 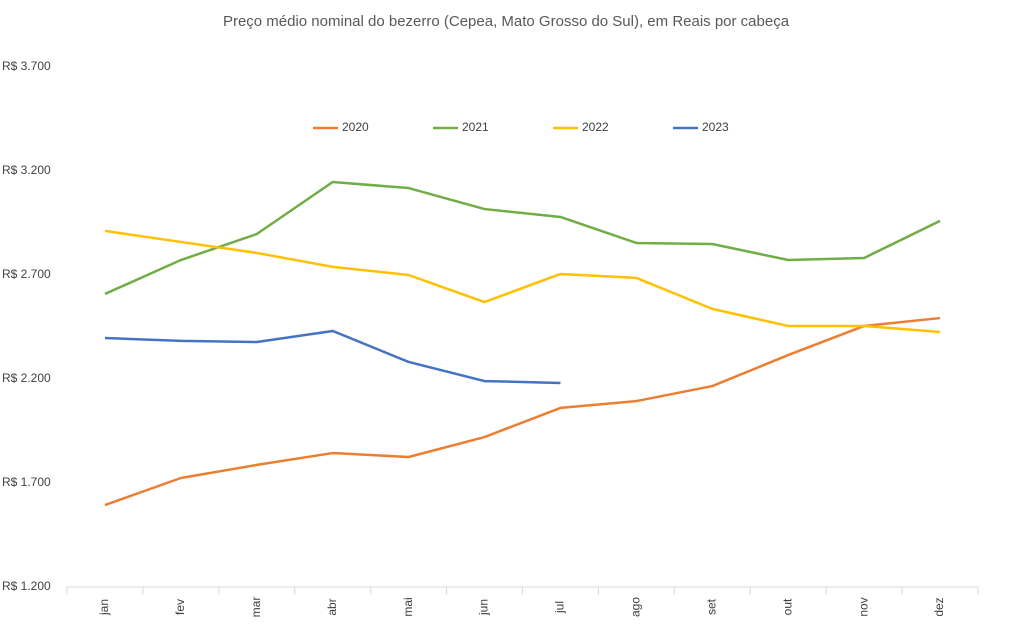 I want to click on x-tick-label: jan, so click(x=104, y=607).